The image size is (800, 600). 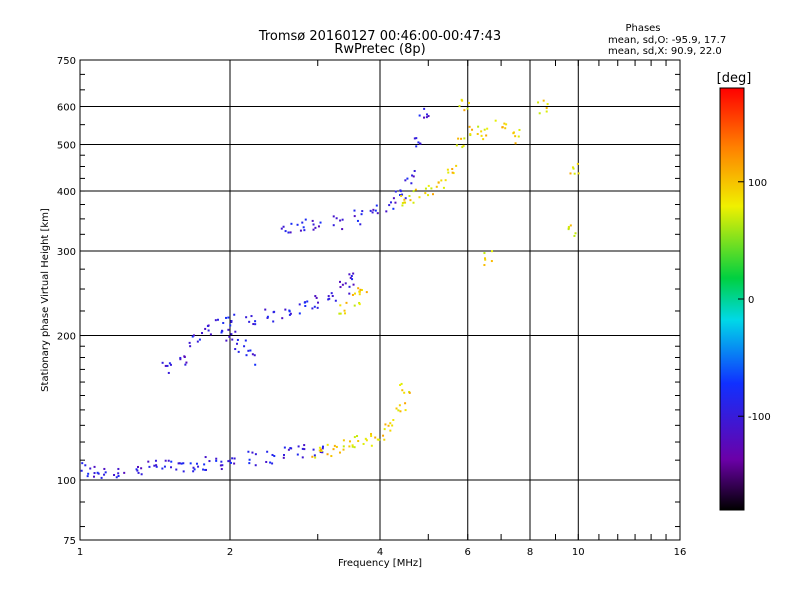 I want to click on colorbar-tick-label: 100, so click(x=757, y=183).